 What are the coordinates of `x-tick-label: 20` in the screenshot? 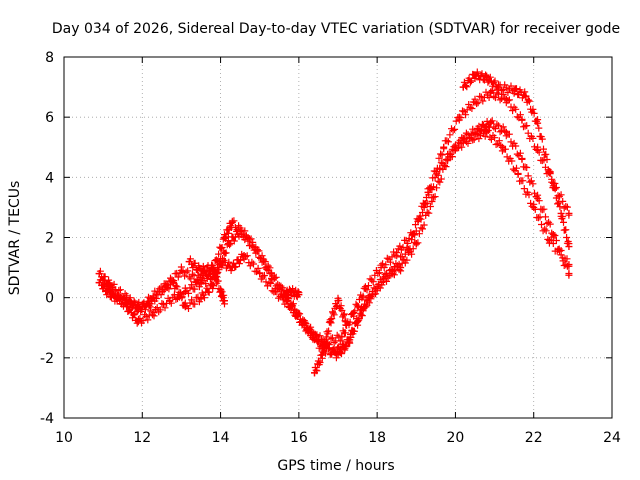 It's located at (456, 438).